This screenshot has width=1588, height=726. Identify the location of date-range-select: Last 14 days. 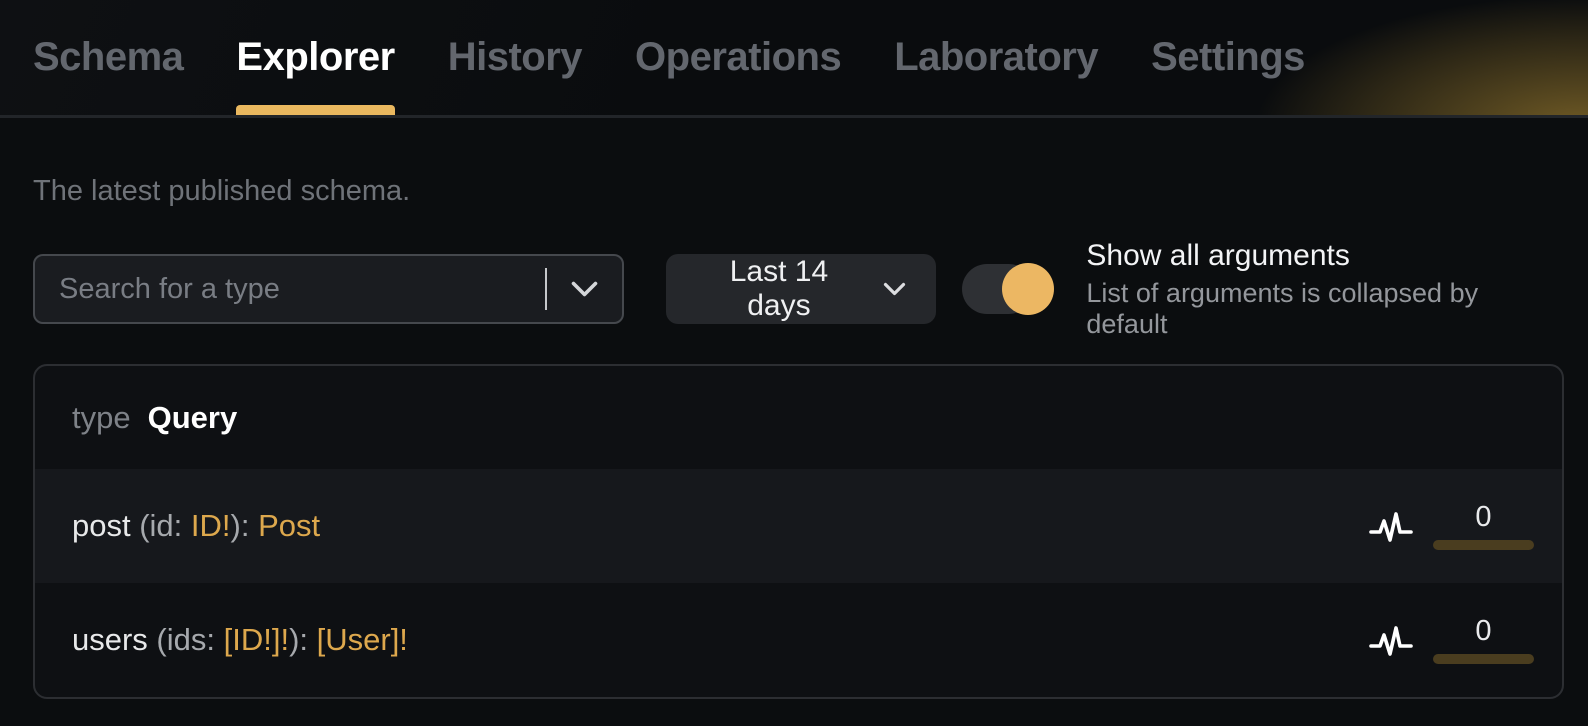
(801, 289).